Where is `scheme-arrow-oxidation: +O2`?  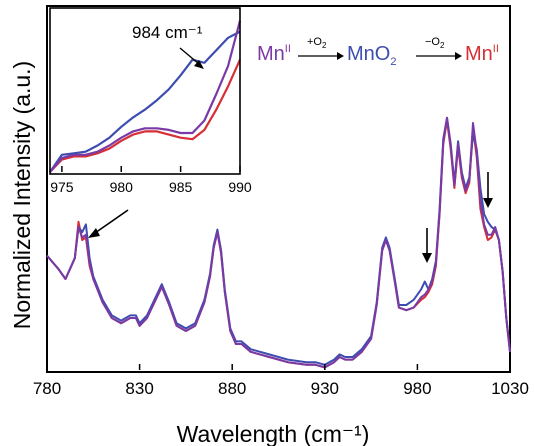 scheme-arrow-oxidation: +O2 is located at coordinates (321, 48).